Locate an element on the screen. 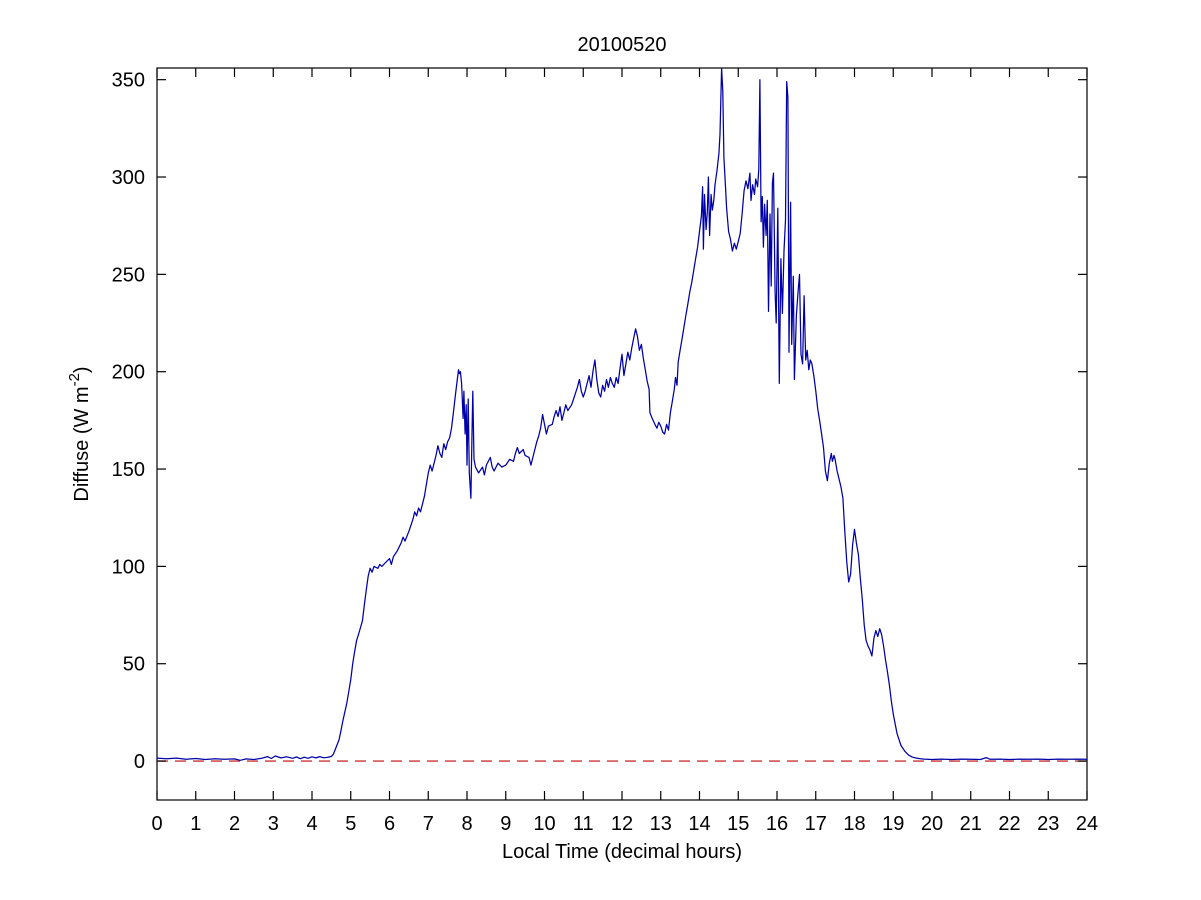 The width and height of the screenshot is (1201, 900). x-tick-label: 3 is located at coordinates (273, 824).